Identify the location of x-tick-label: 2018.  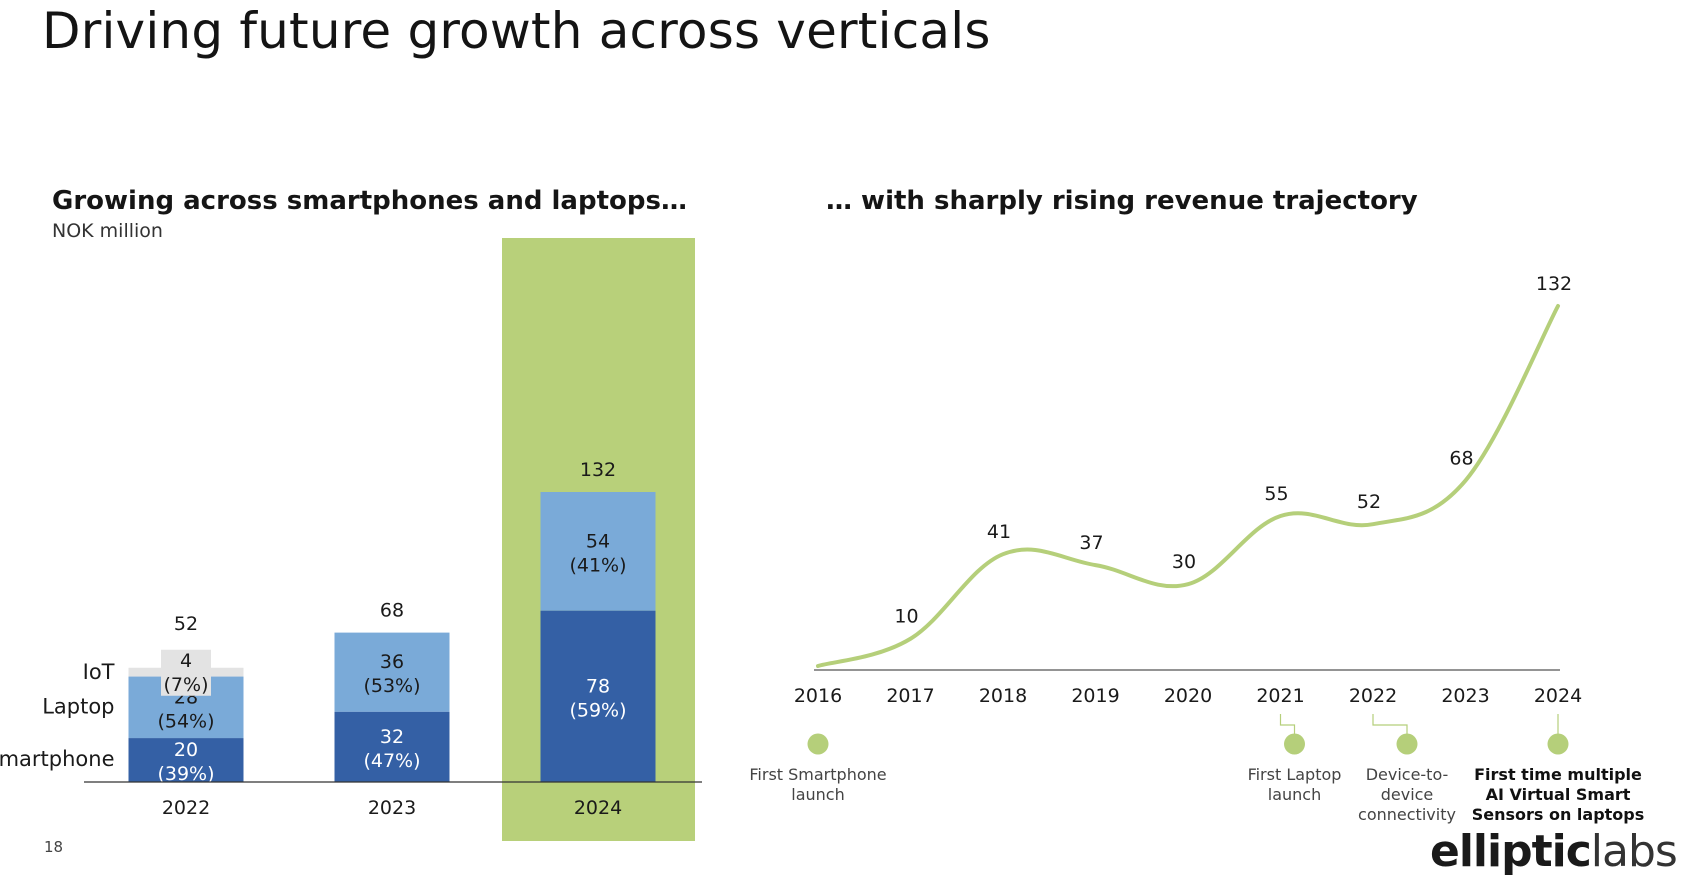
(1003, 696).